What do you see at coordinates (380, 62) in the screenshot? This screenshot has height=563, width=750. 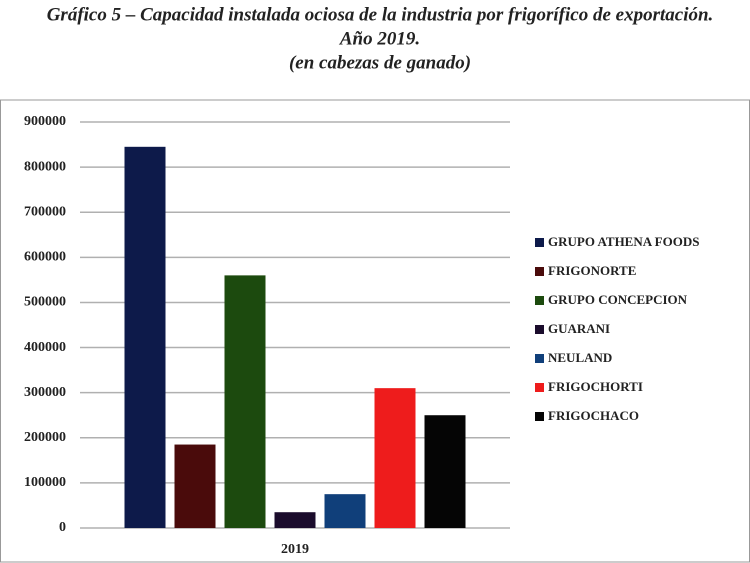 I see `chart-title: (en cabezas de ganado)` at bounding box center [380, 62].